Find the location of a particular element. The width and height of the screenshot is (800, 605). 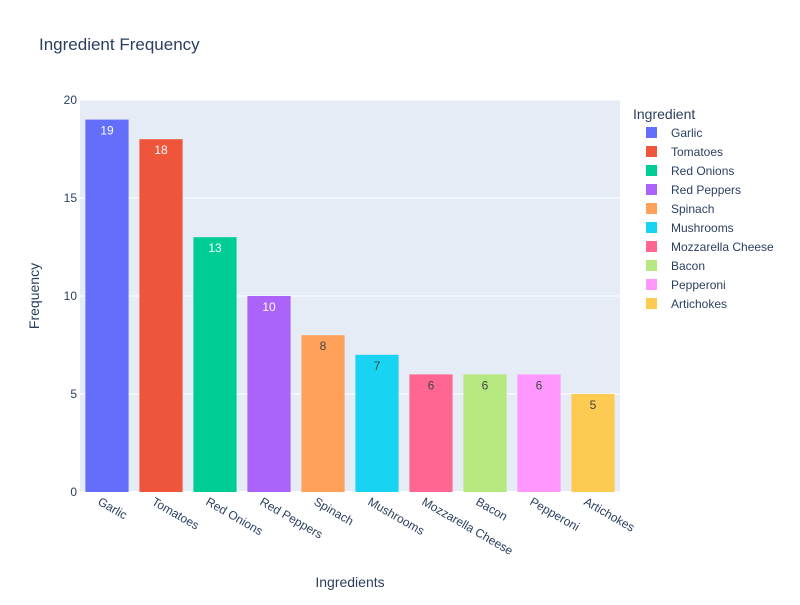

bar-bacon is located at coordinates (485, 433).